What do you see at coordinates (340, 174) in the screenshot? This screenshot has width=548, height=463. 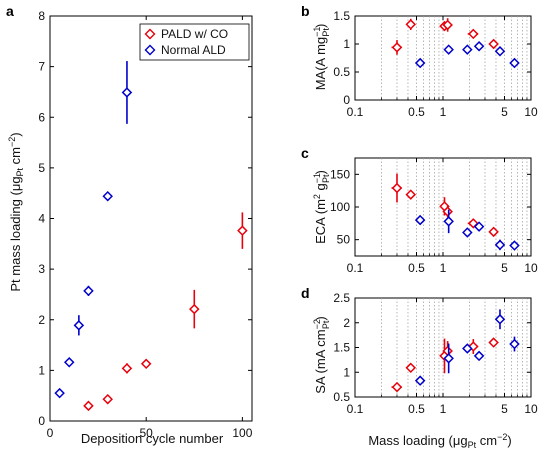 I see `y-tick-label: 150` at bounding box center [340, 174].